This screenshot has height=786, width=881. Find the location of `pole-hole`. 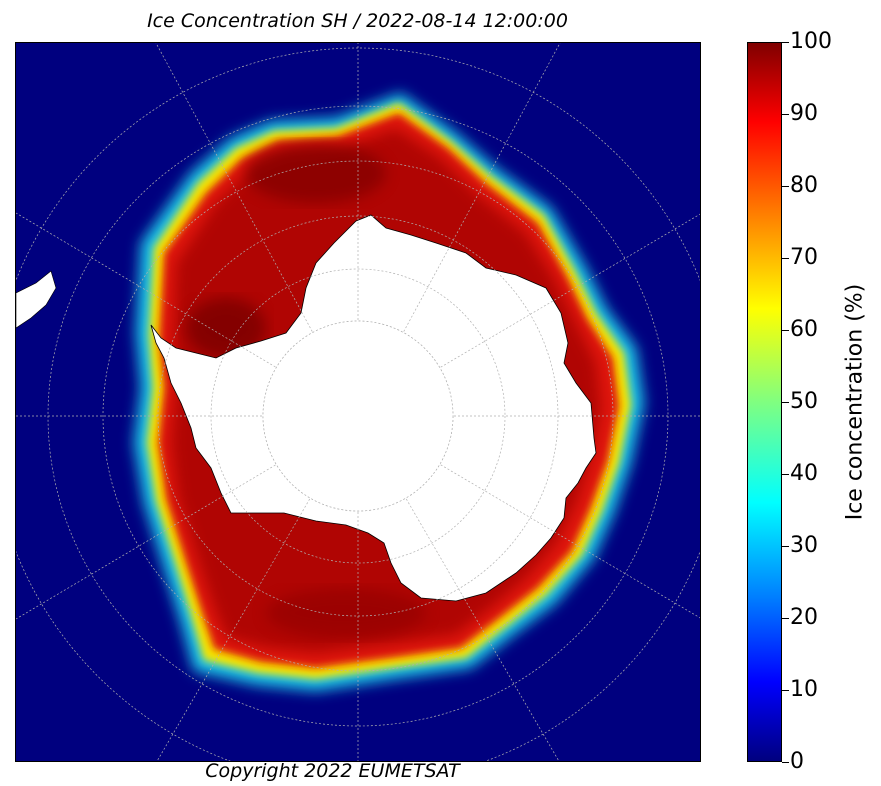

pole-hole is located at coordinates (358, 416).